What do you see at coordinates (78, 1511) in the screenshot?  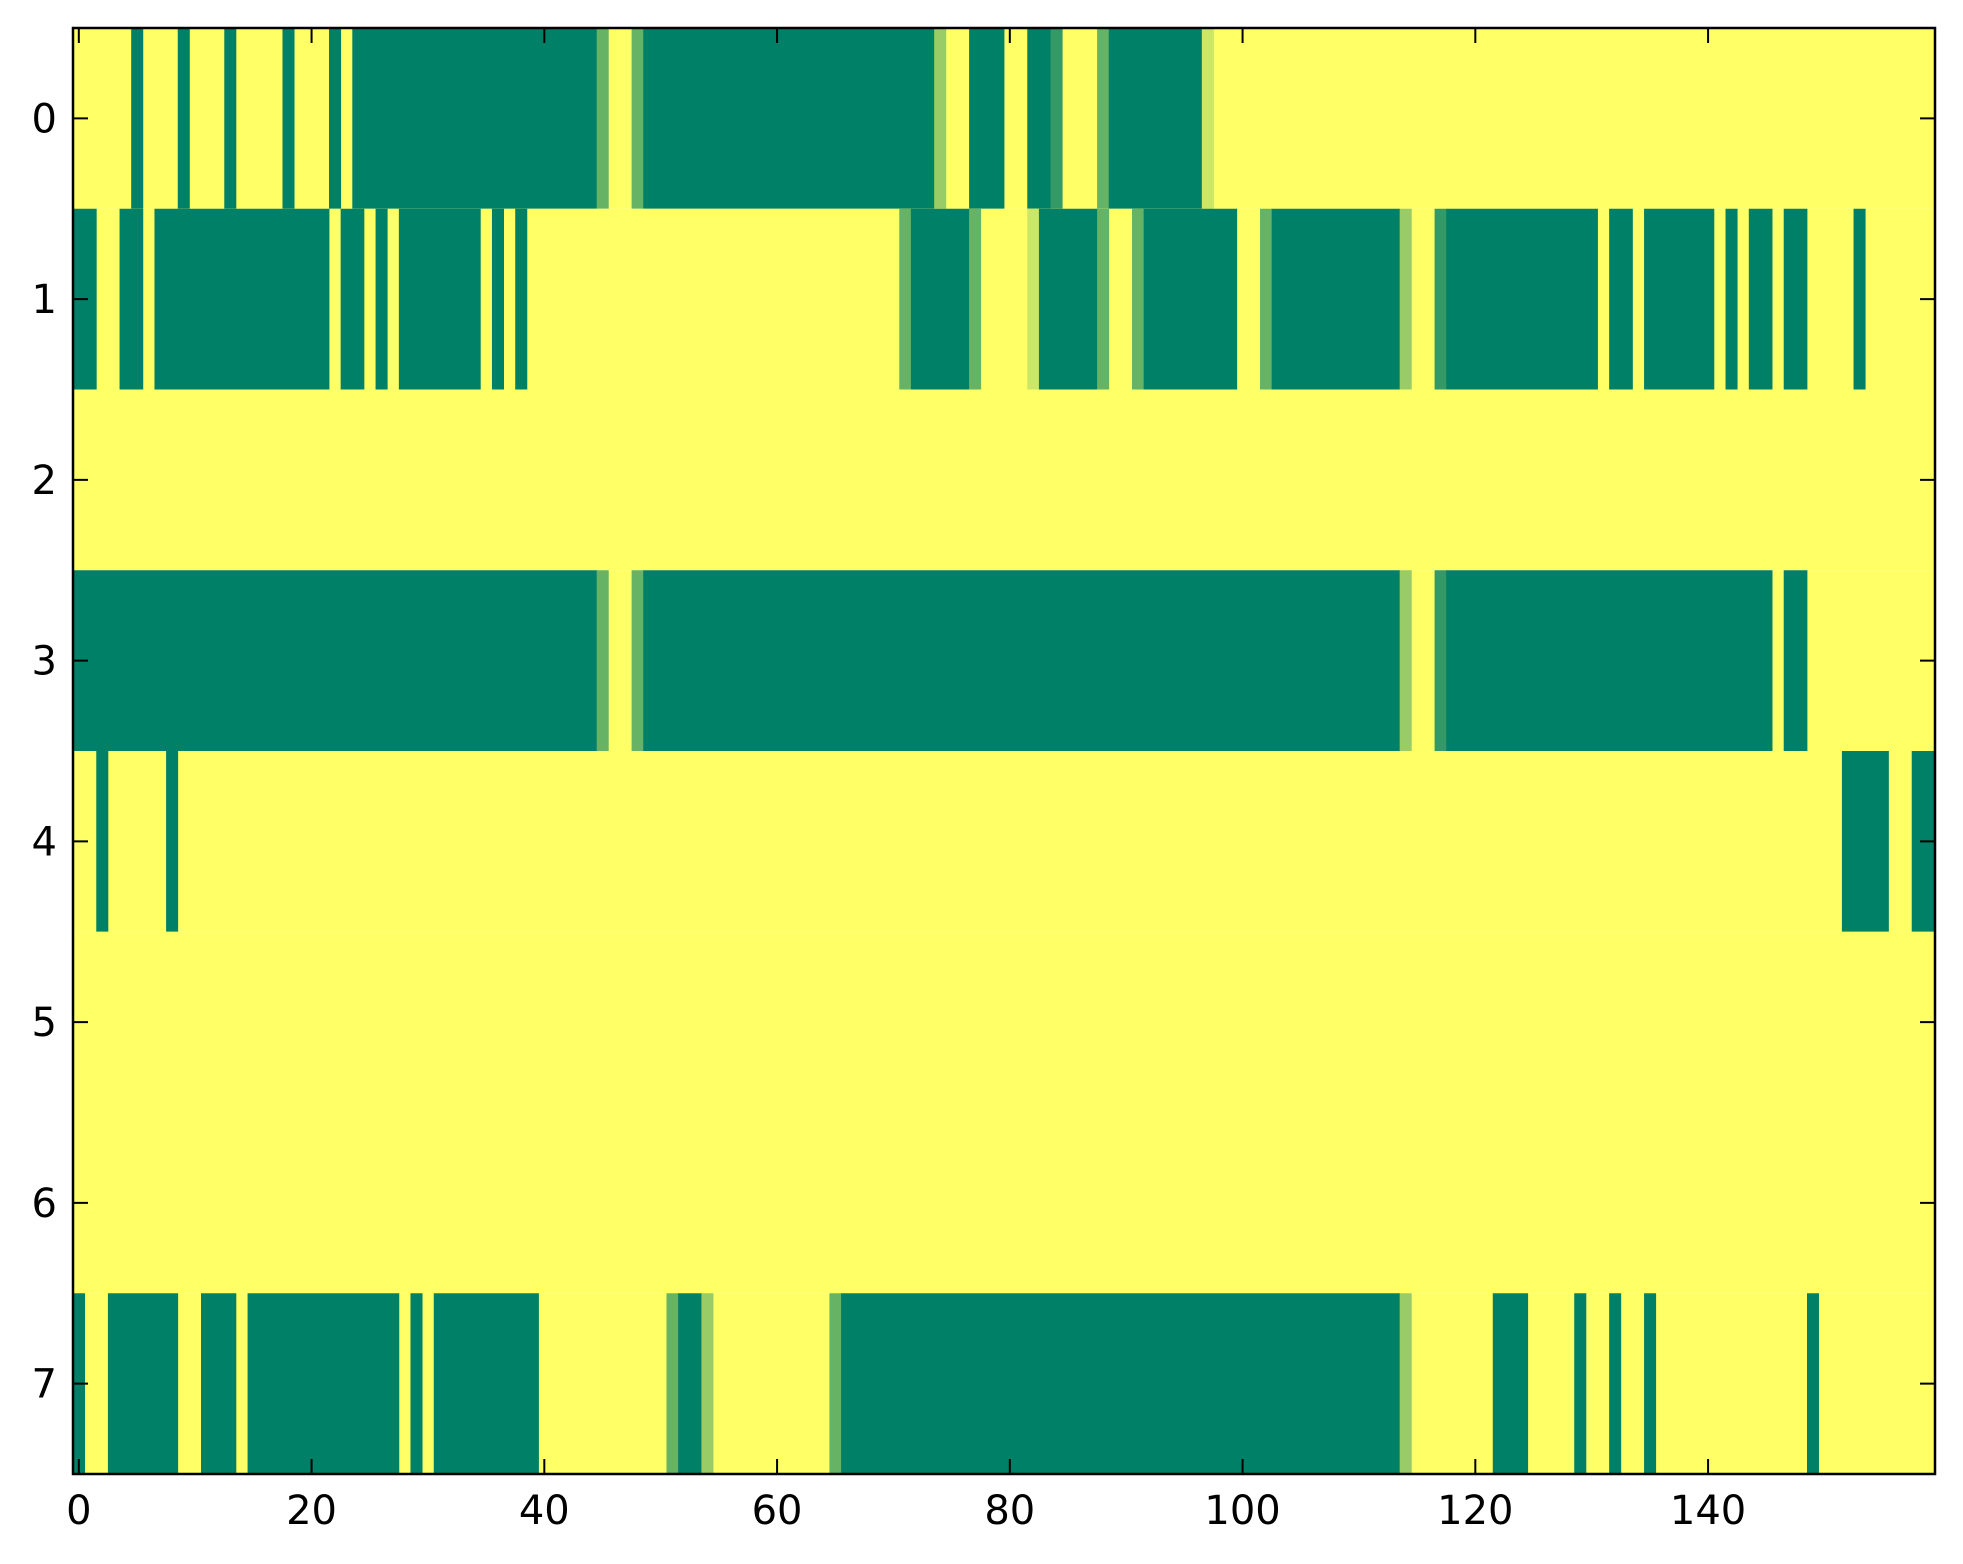 I see `x-tick-label: 0` at bounding box center [78, 1511].